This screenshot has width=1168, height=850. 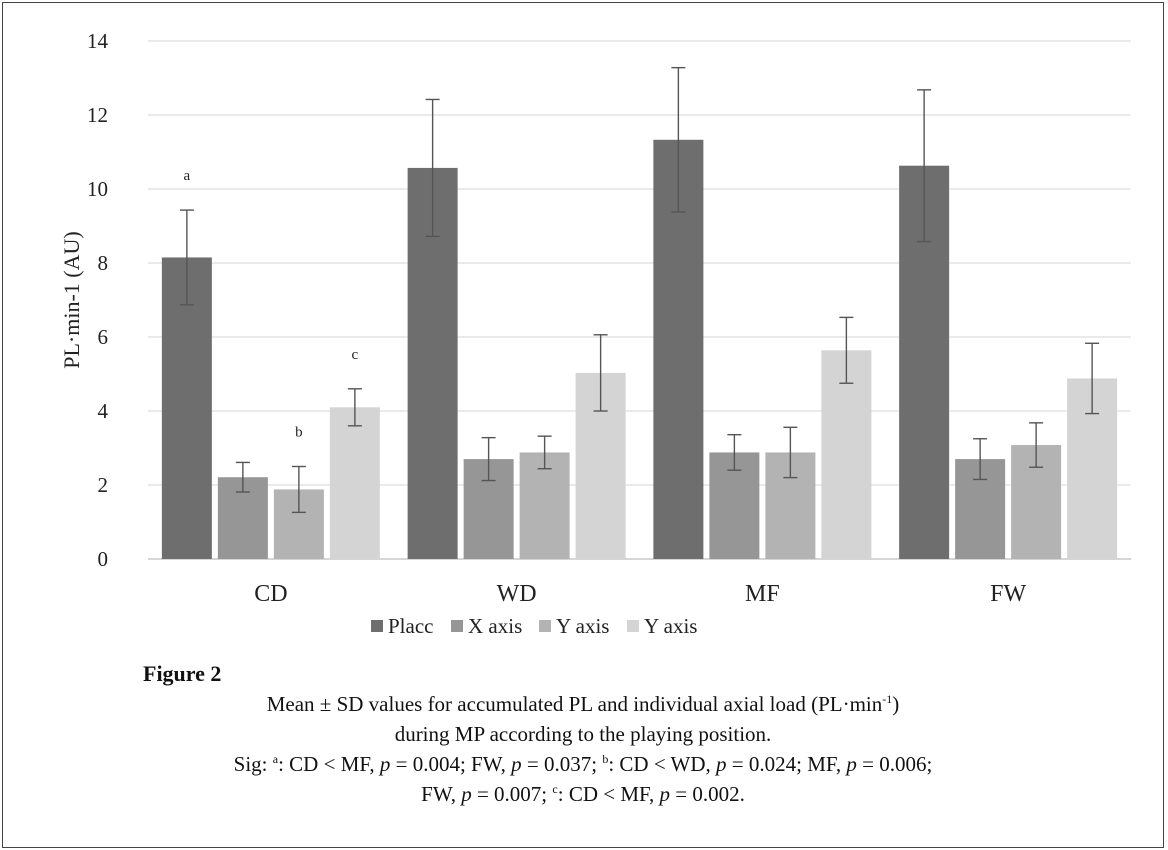 What do you see at coordinates (271, 304) in the screenshot?
I see `significance-letters: a b c` at bounding box center [271, 304].